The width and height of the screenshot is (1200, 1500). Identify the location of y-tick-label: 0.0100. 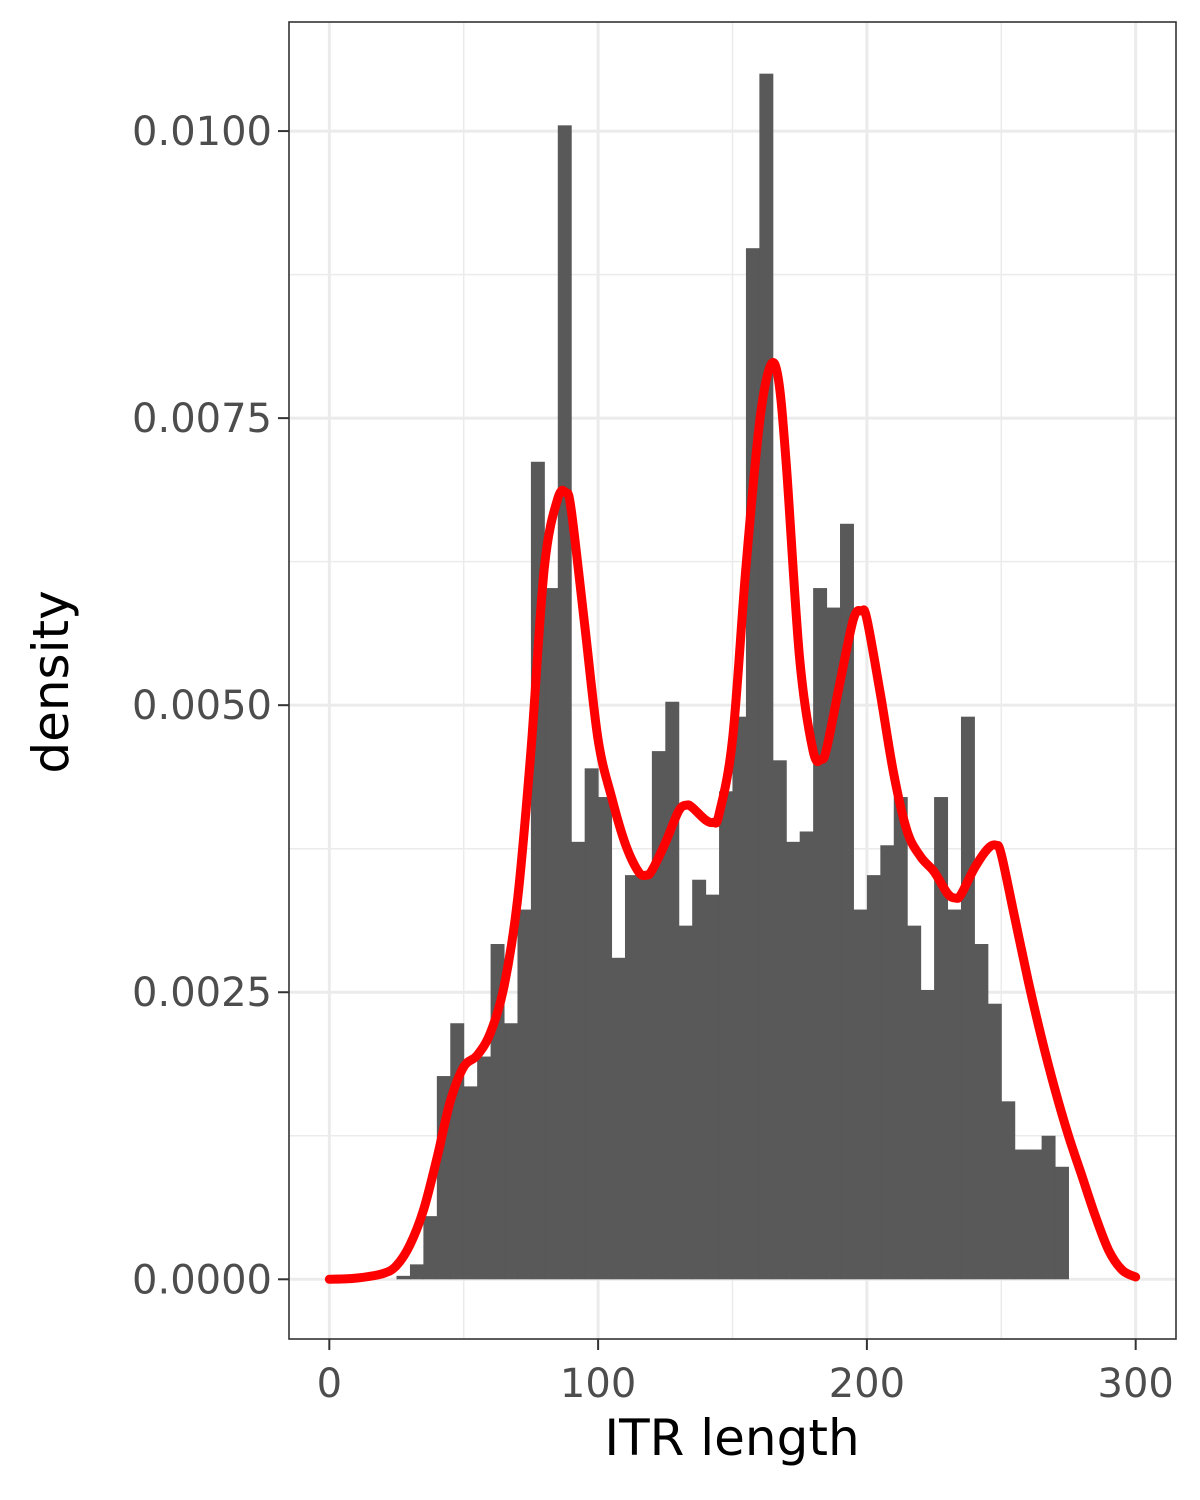
(202, 132).